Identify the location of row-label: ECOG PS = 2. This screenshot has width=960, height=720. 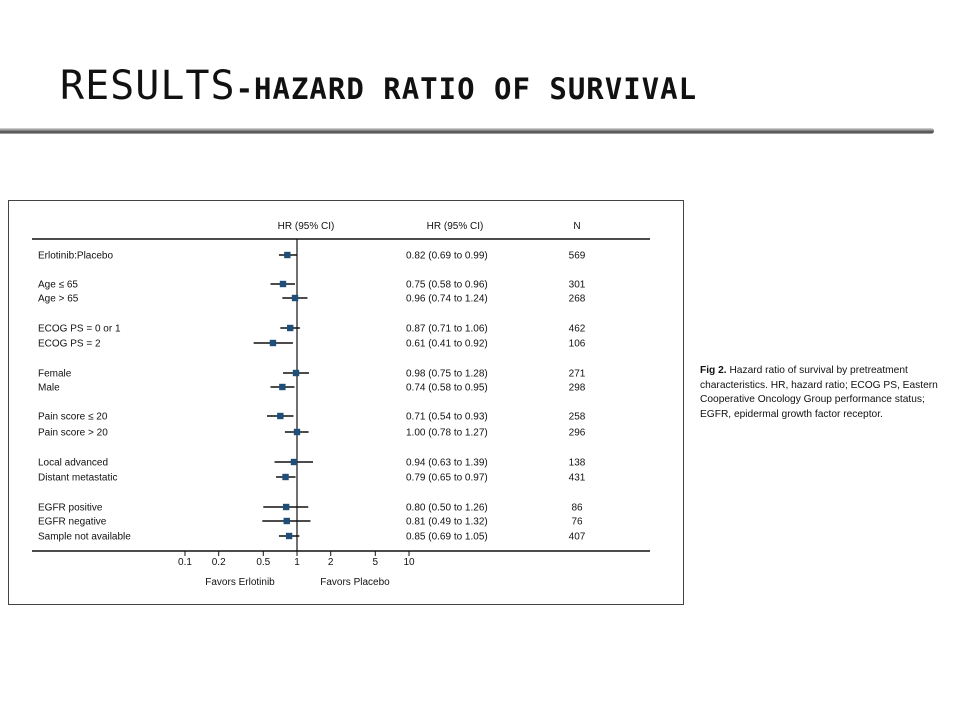
(69, 344).